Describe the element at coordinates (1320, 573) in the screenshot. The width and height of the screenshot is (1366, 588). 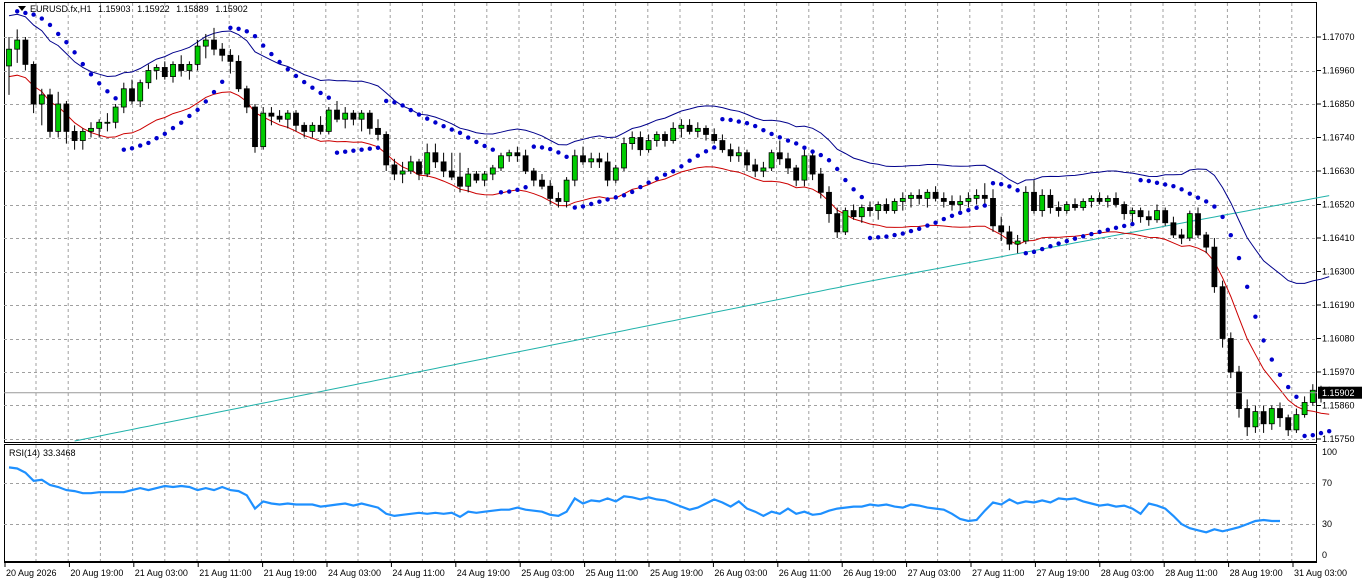
I see `time-tick-label: 31 Aug 03:00` at that location.